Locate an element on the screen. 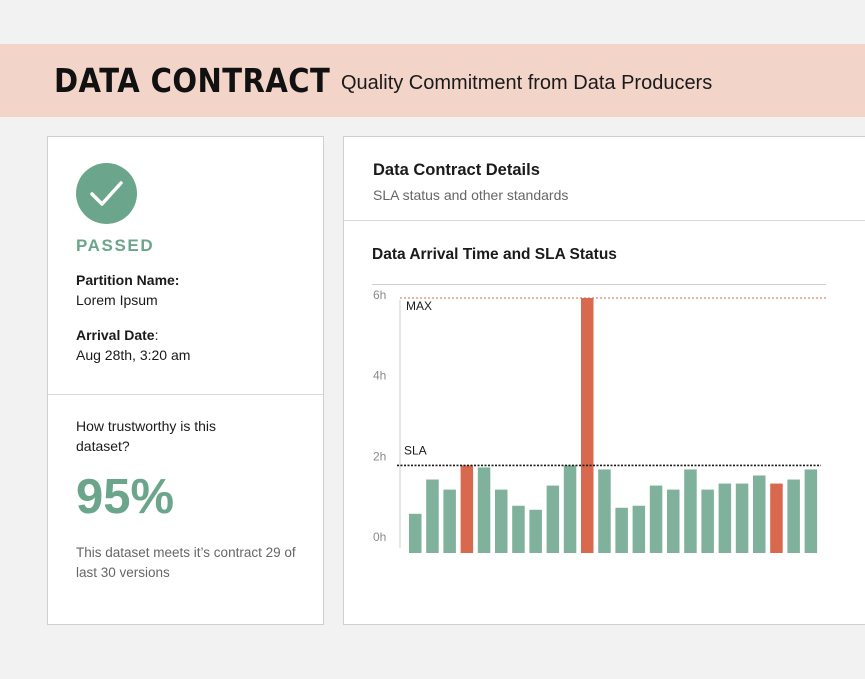  partition-value: Lorem Ipsum is located at coordinates (117, 300).